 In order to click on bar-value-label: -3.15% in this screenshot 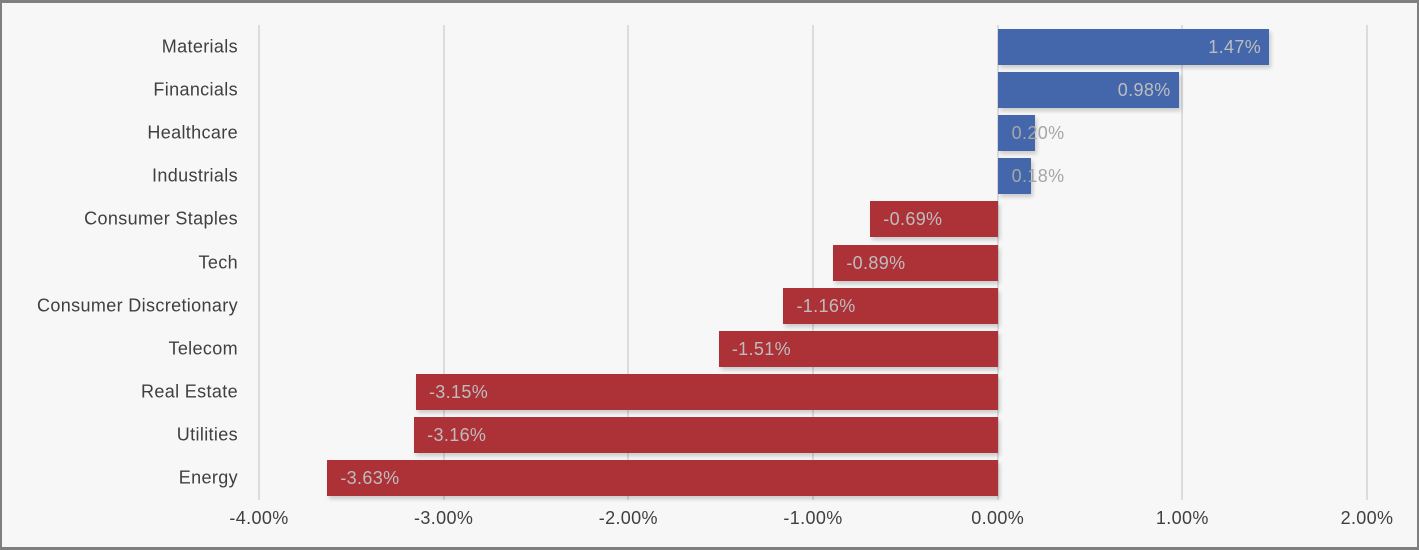, I will do `click(458, 392)`.